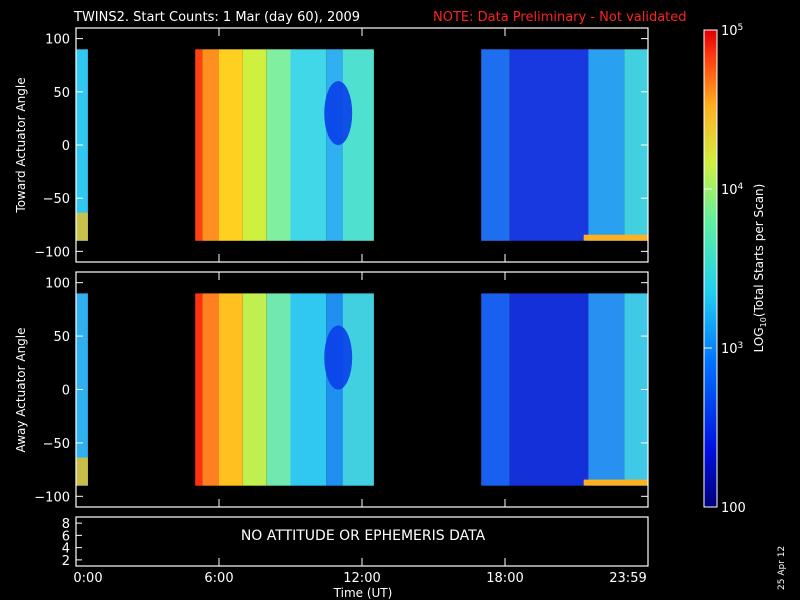 This screenshot has height=600, width=800. What do you see at coordinates (66, 524) in the screenshot?
I see `y-tick-label: 8` at bounding box center [66, 524].